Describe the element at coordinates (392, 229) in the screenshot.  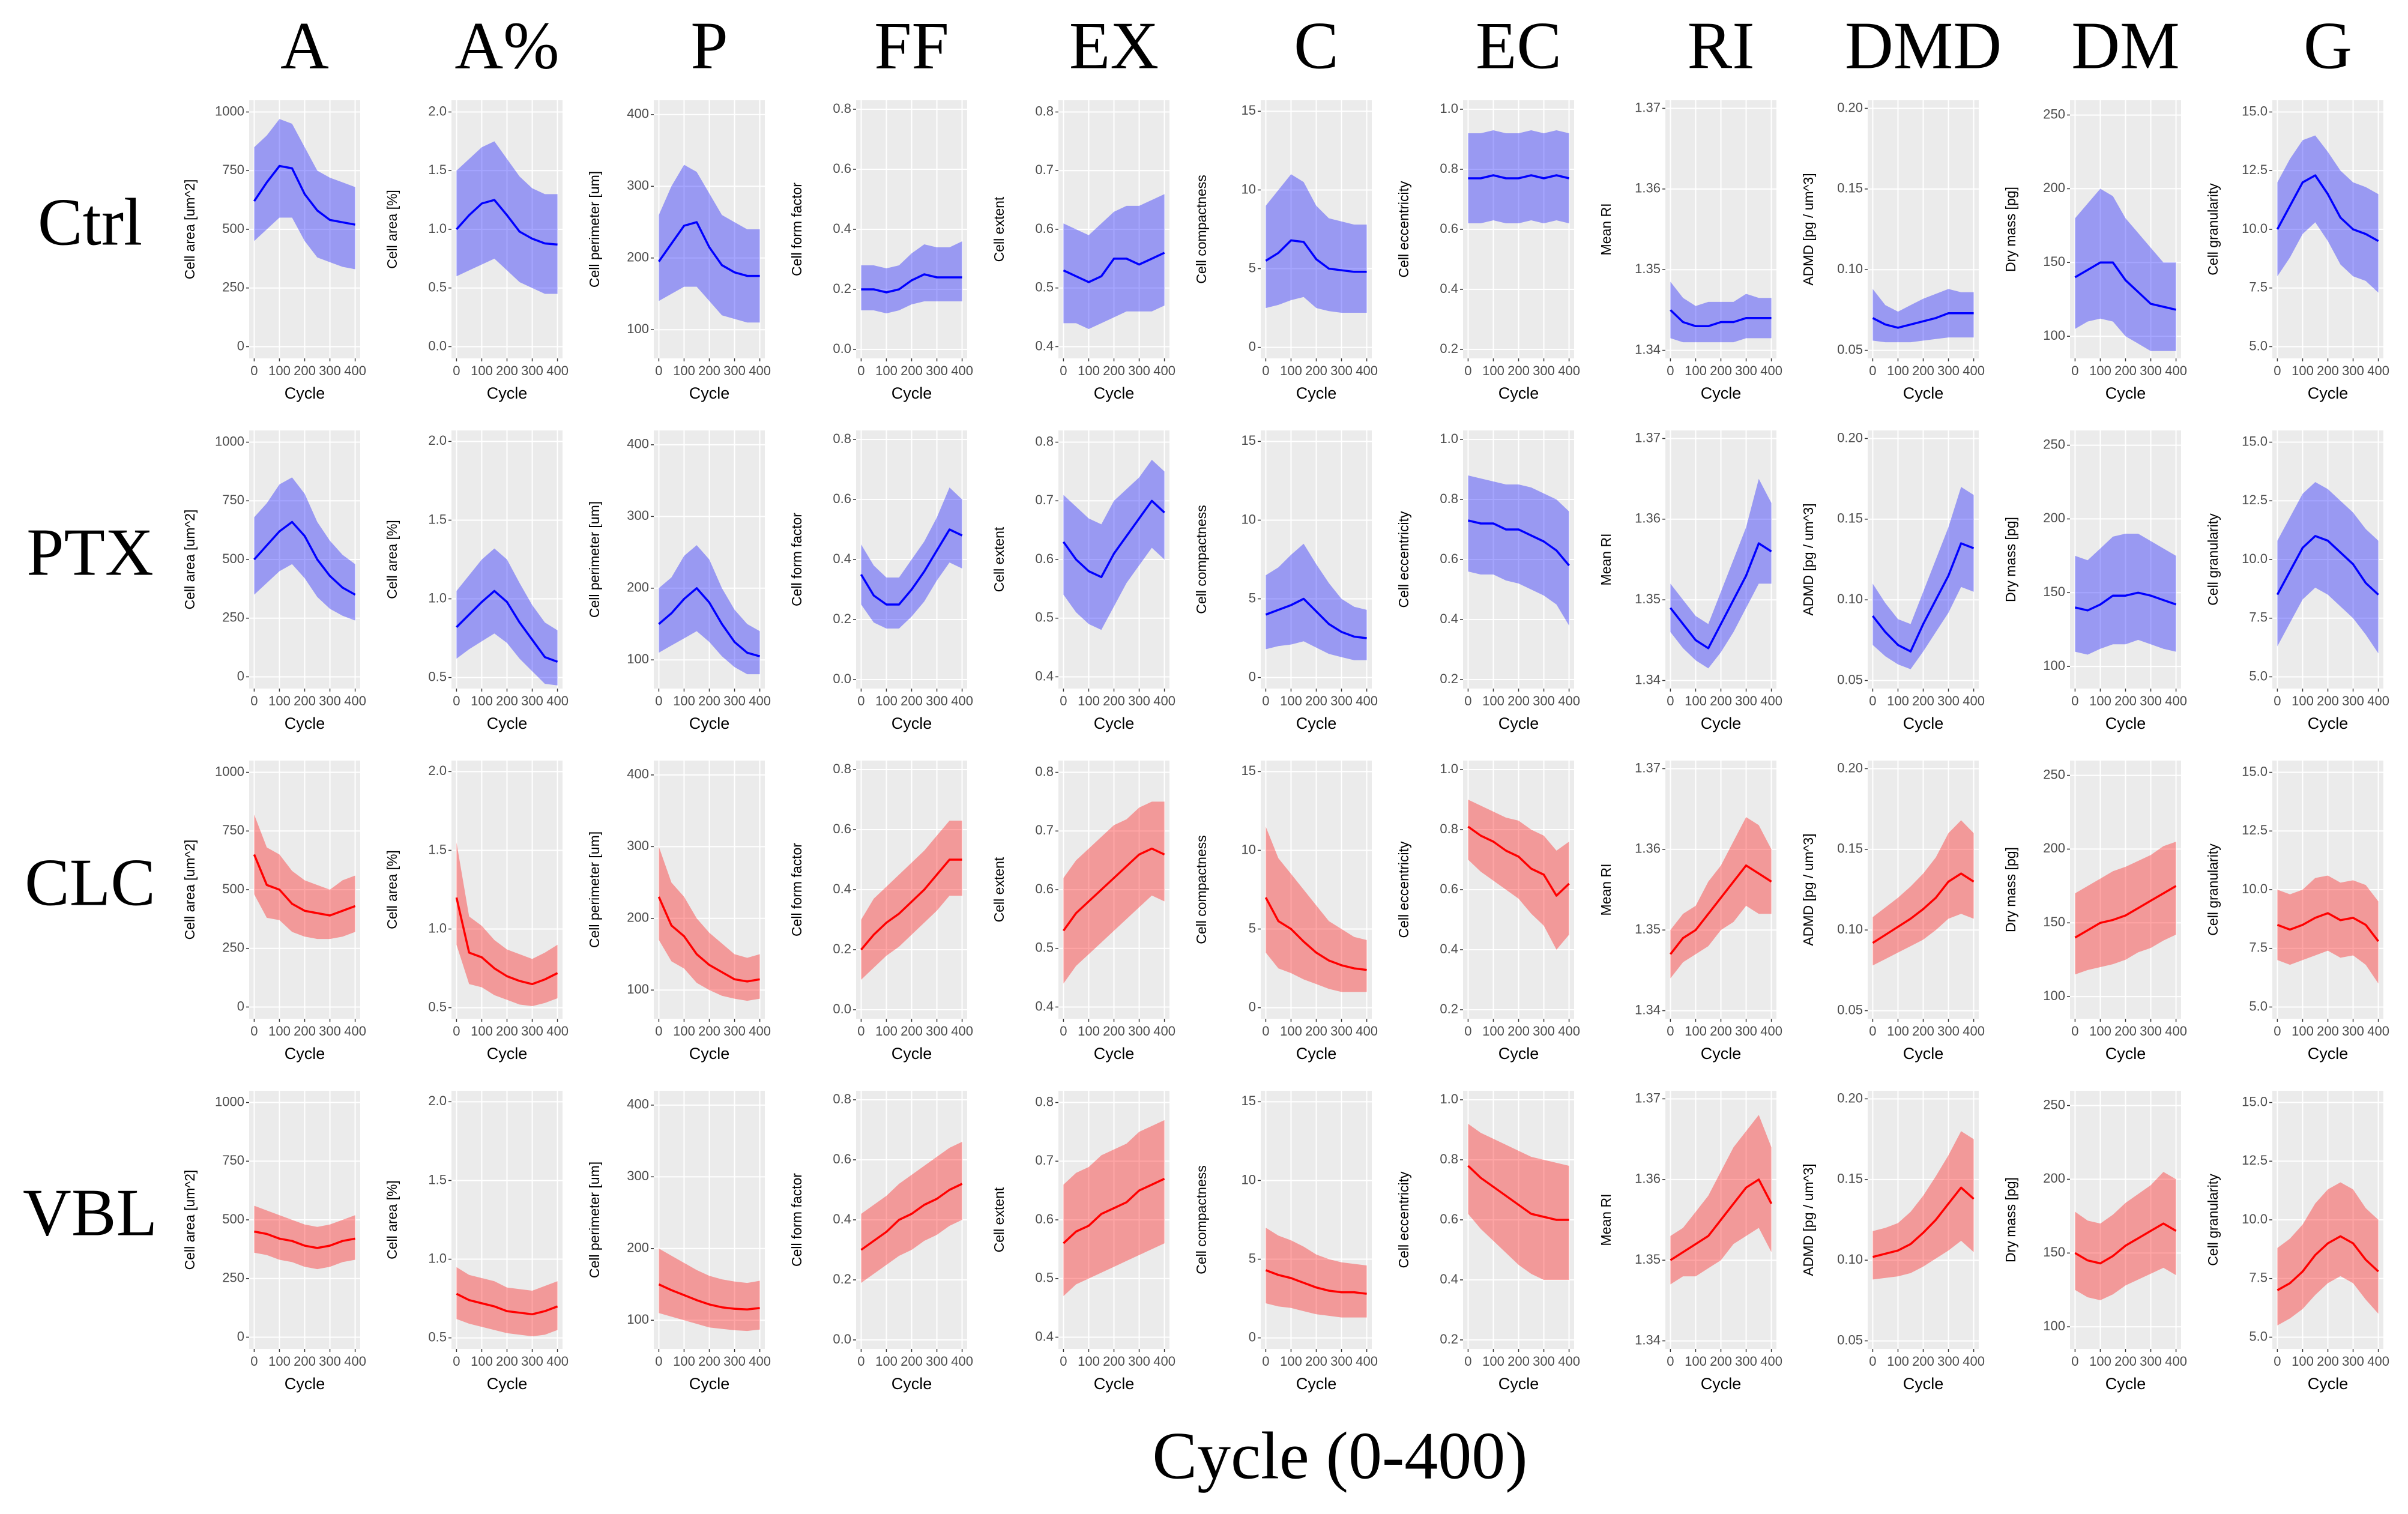
I see `y-axis-label: Cell area [%]` at that location.